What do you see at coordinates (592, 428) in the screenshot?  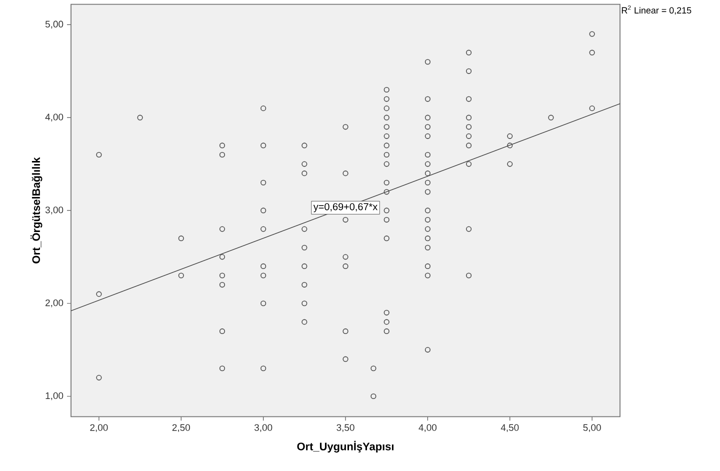 I see `x-tick-label: 5,00` at bounding box center [592, 428].